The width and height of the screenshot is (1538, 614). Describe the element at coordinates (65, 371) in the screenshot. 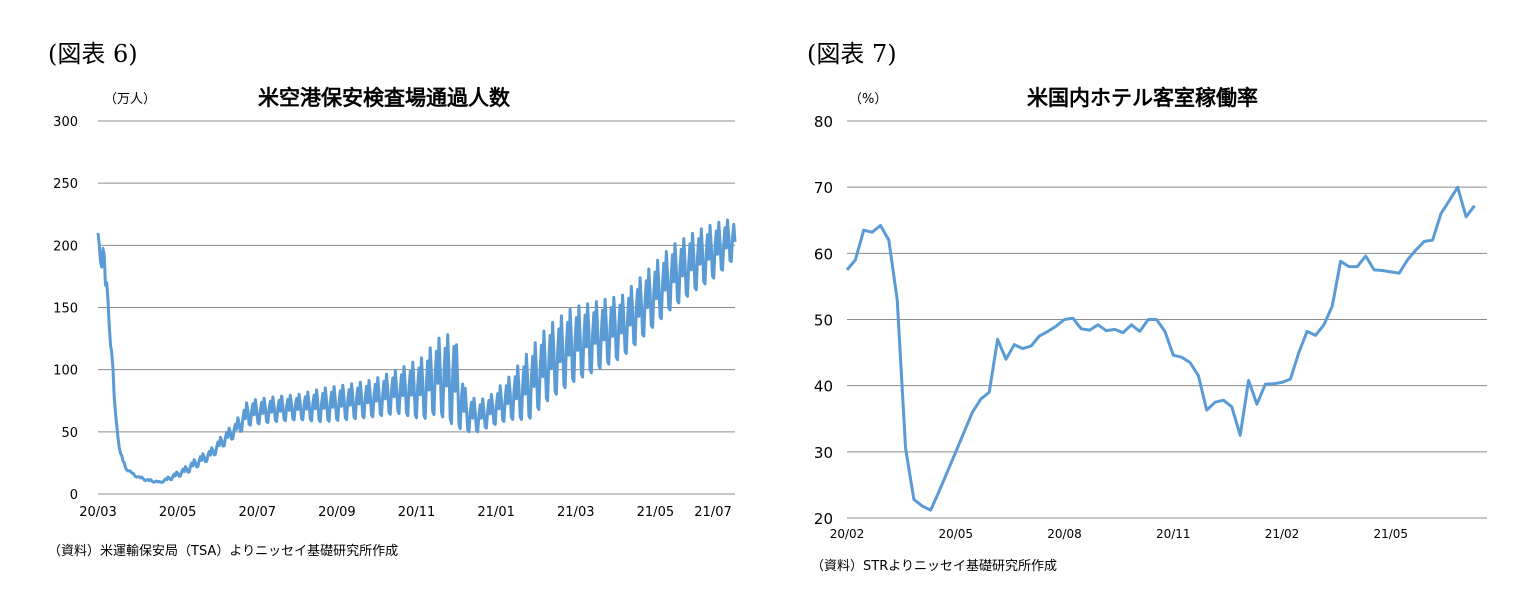

I see `y-tick-label: 100` at that location.